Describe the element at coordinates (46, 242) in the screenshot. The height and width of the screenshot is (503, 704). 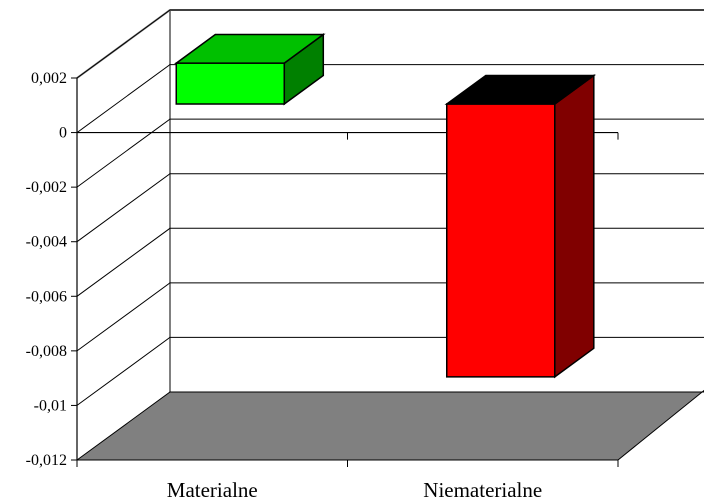
I see `y-tick-label: -0,004` at that location.